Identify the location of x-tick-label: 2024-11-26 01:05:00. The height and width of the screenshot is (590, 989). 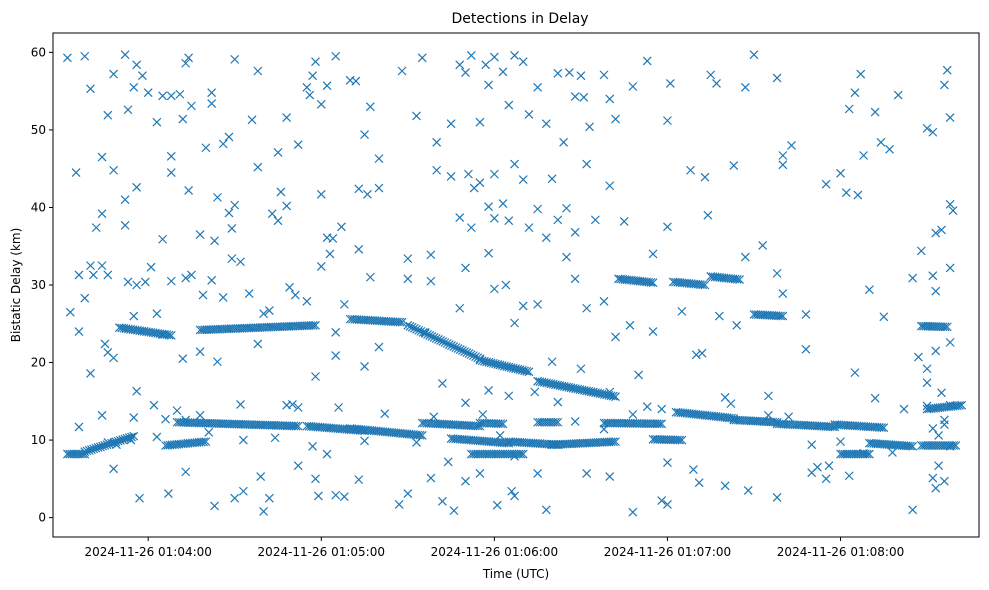
(321, 552).